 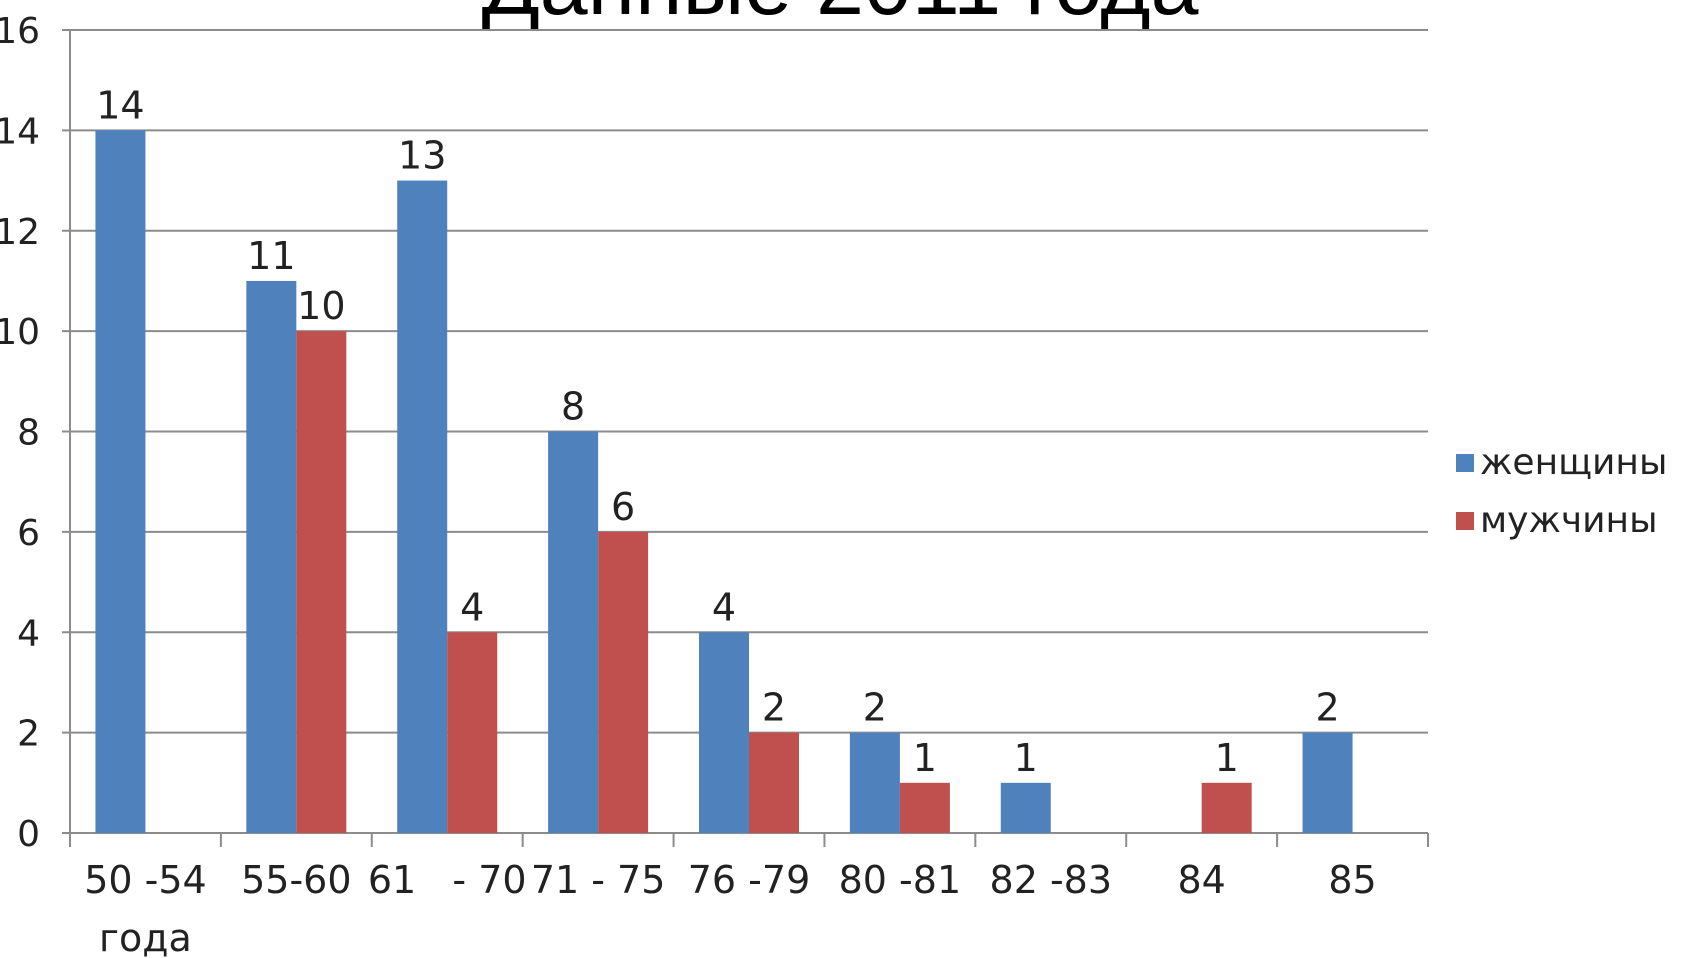 I want to click on x-tick-label: 85, so click(x=1352, y=880).